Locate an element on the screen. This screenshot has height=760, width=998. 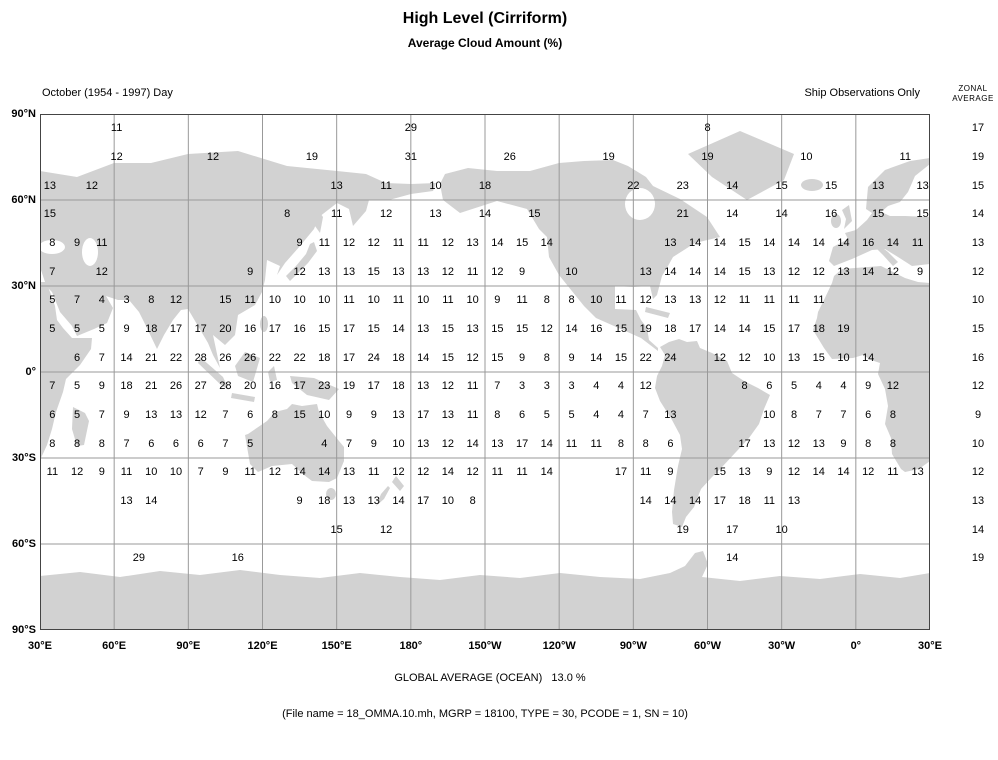
cell-value-5N-335: 14 is located at coordinates (868, 357).